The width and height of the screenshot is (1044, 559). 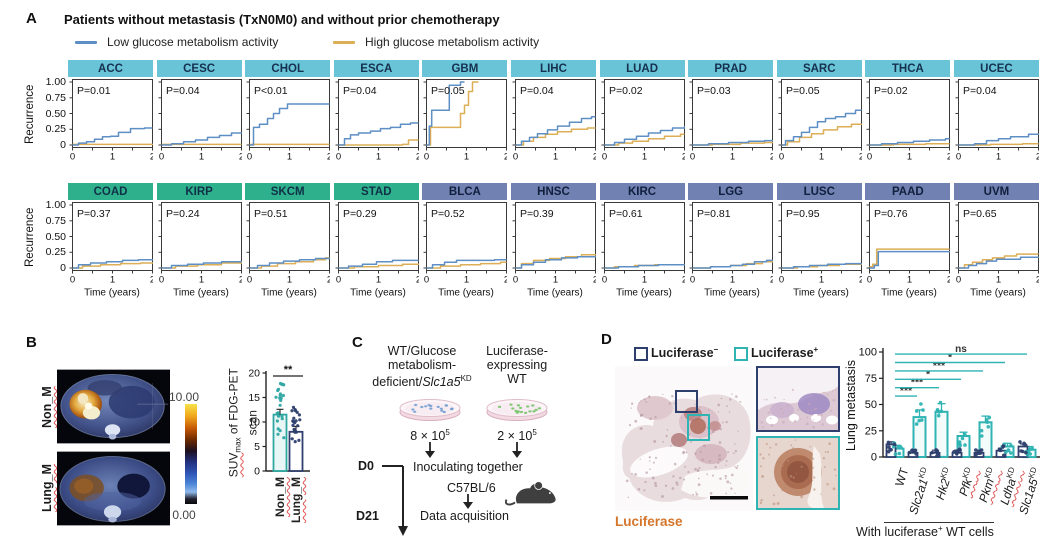 I want to click on cancer-type-header: SKCM, so click(x=288, y=191).